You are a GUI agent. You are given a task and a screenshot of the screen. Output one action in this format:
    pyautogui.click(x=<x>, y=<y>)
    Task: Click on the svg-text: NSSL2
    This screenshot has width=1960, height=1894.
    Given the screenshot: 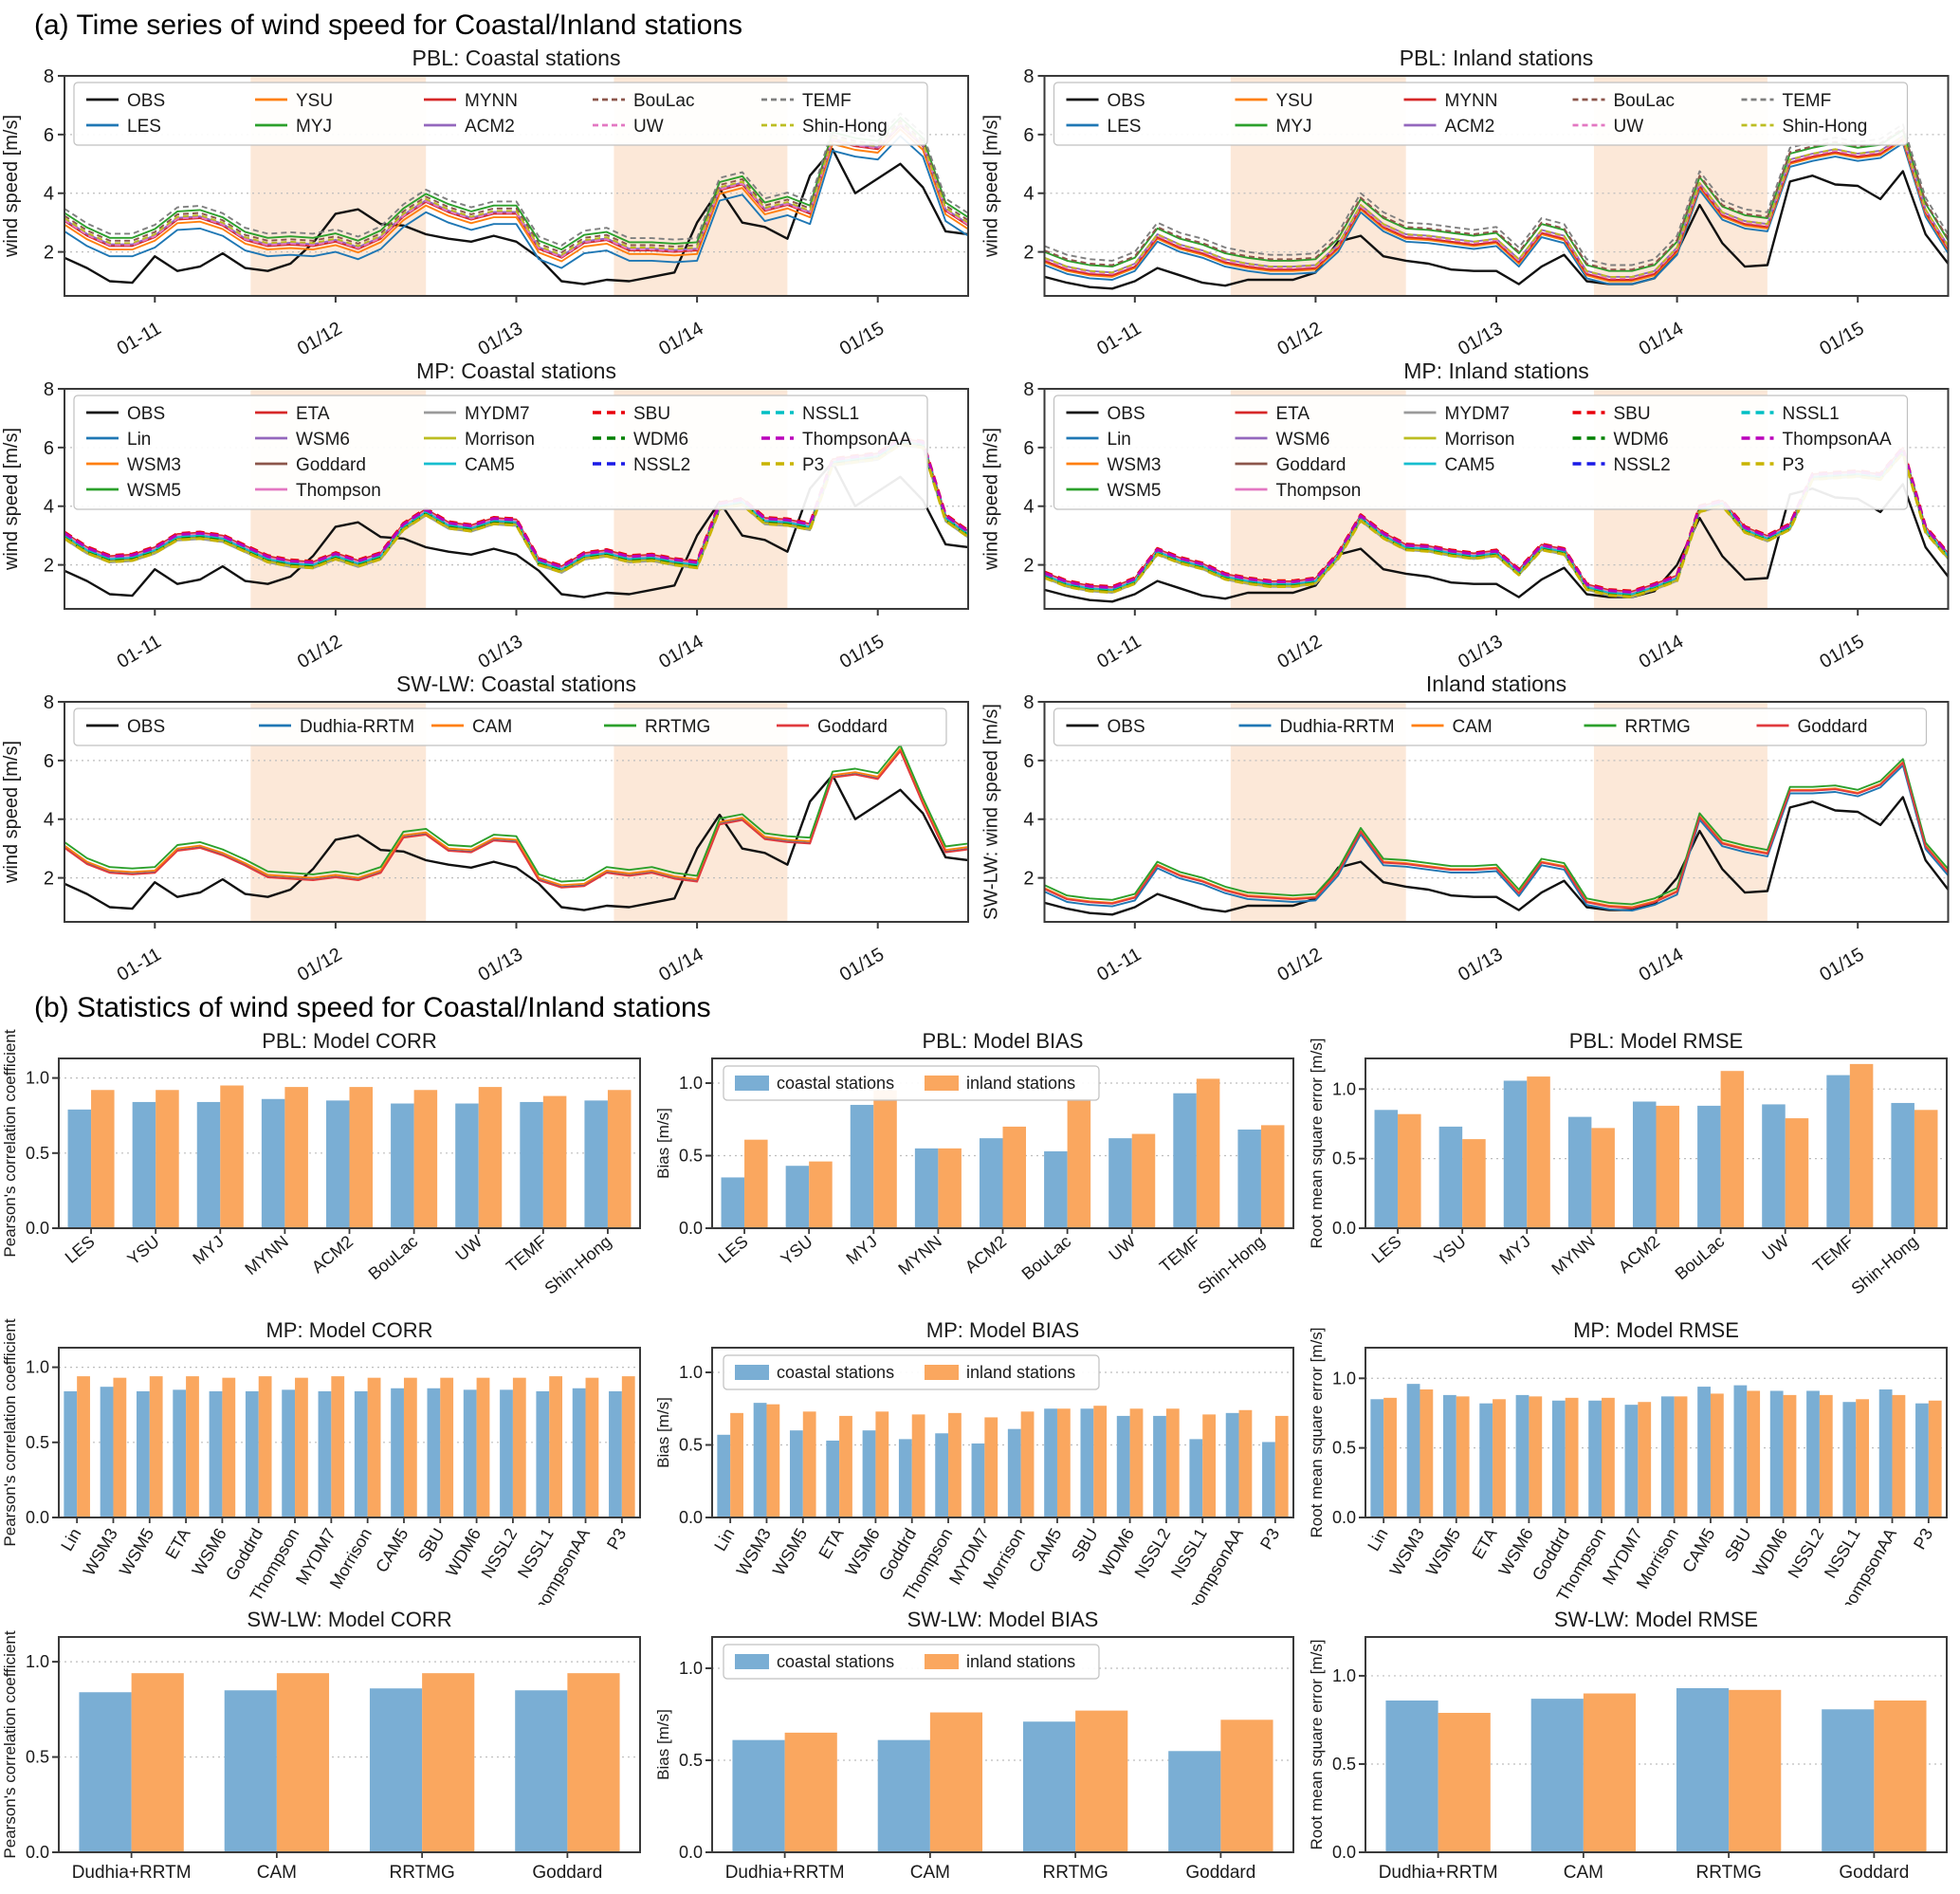 What is the action you would take?
    pyautogui.click(x=661, y=465)
    